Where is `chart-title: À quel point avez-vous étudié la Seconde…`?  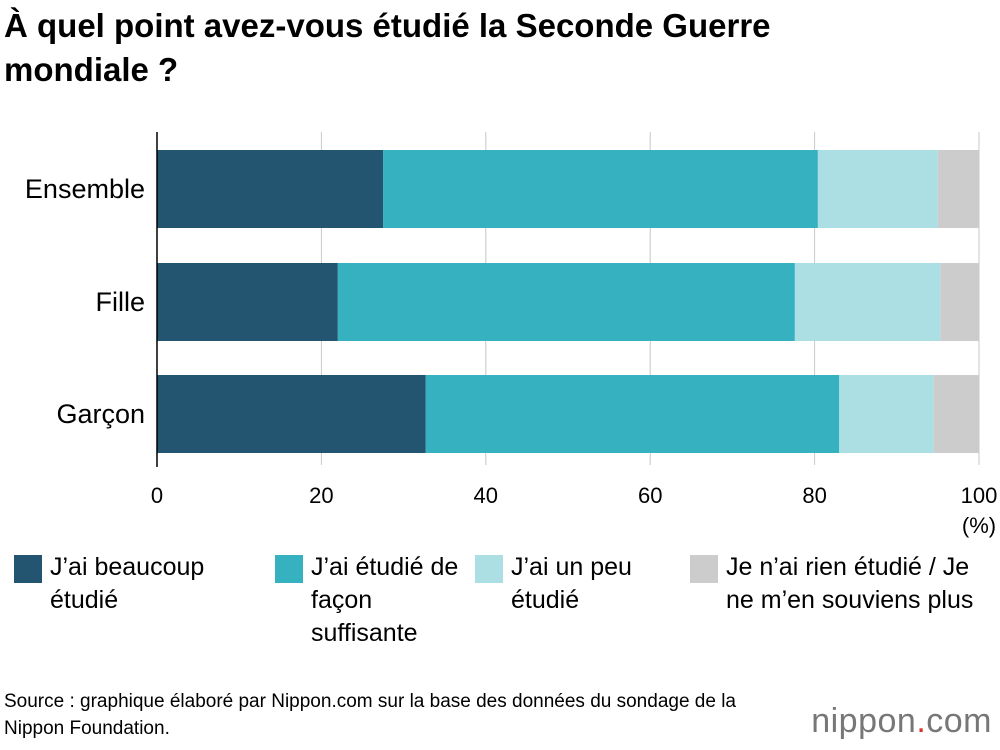 chart-title: À quel point avez-vous étudié la Seconde… is located at coordinates (387, 47).